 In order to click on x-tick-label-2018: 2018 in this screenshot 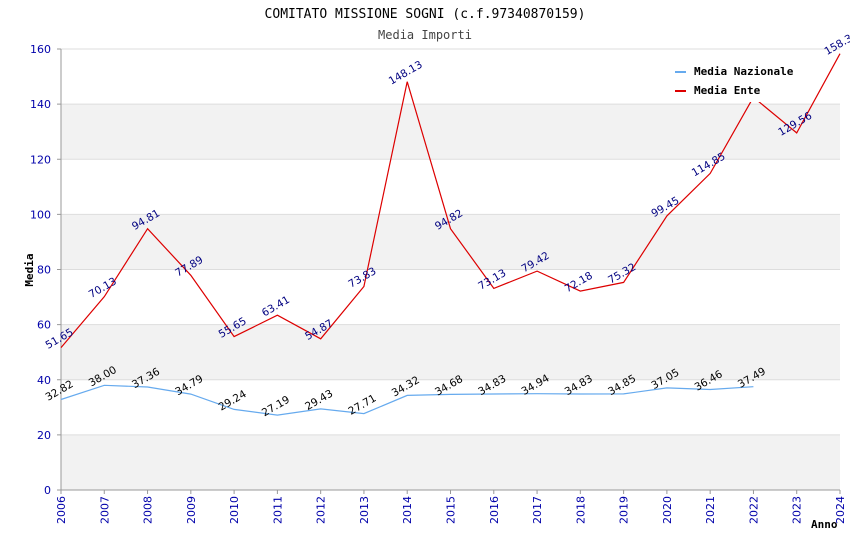, I will do `click(580, 510)`.